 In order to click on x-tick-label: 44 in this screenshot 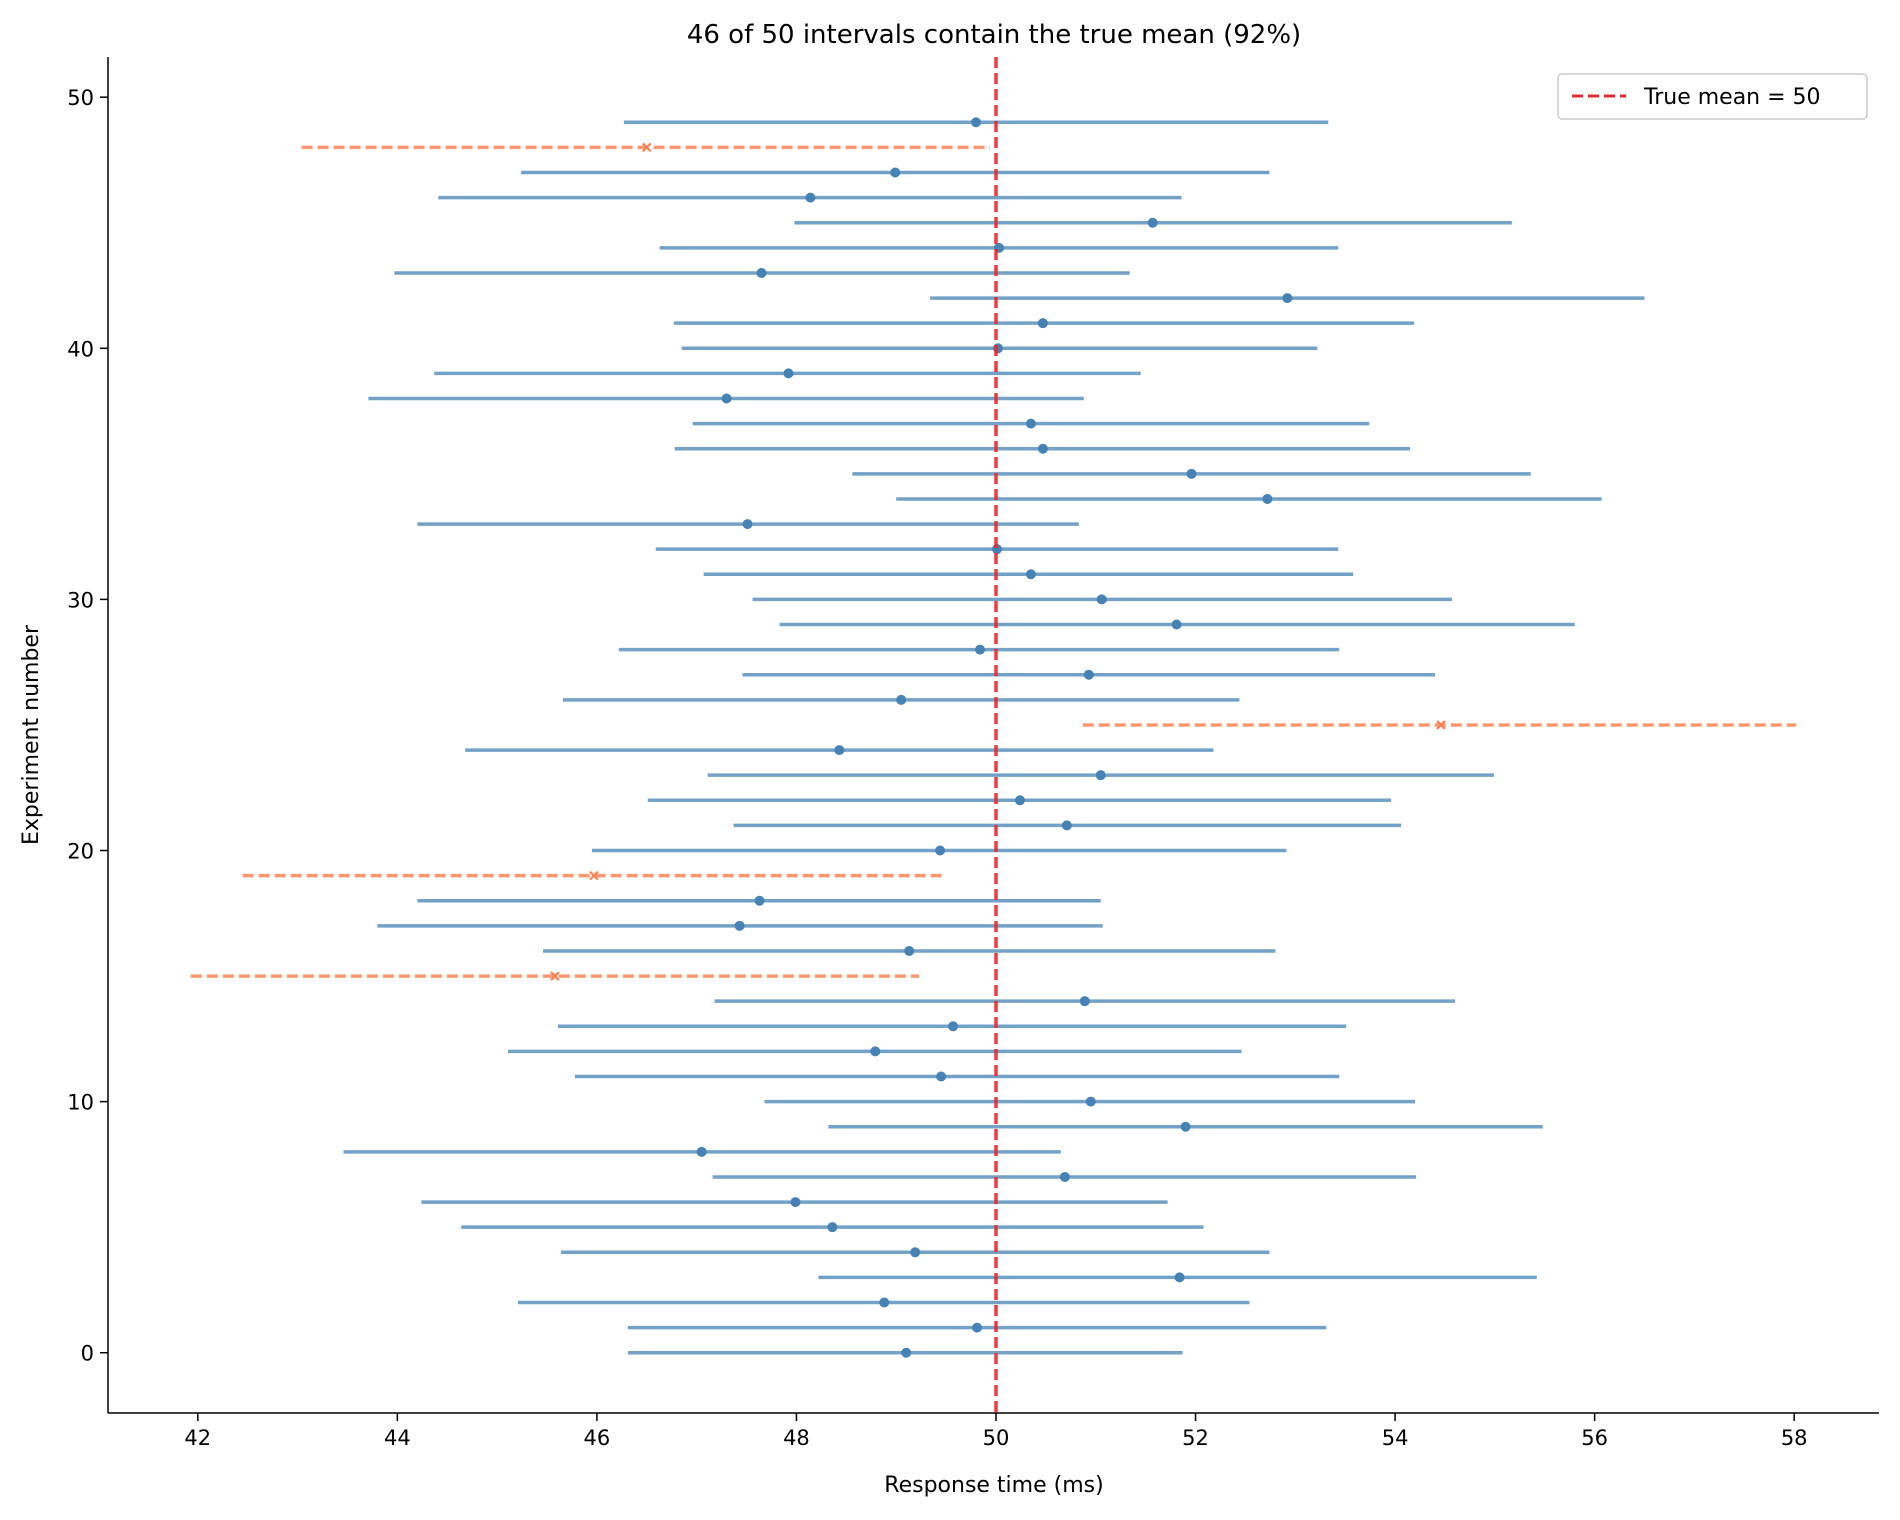, I will do `click(397, 1438)`.